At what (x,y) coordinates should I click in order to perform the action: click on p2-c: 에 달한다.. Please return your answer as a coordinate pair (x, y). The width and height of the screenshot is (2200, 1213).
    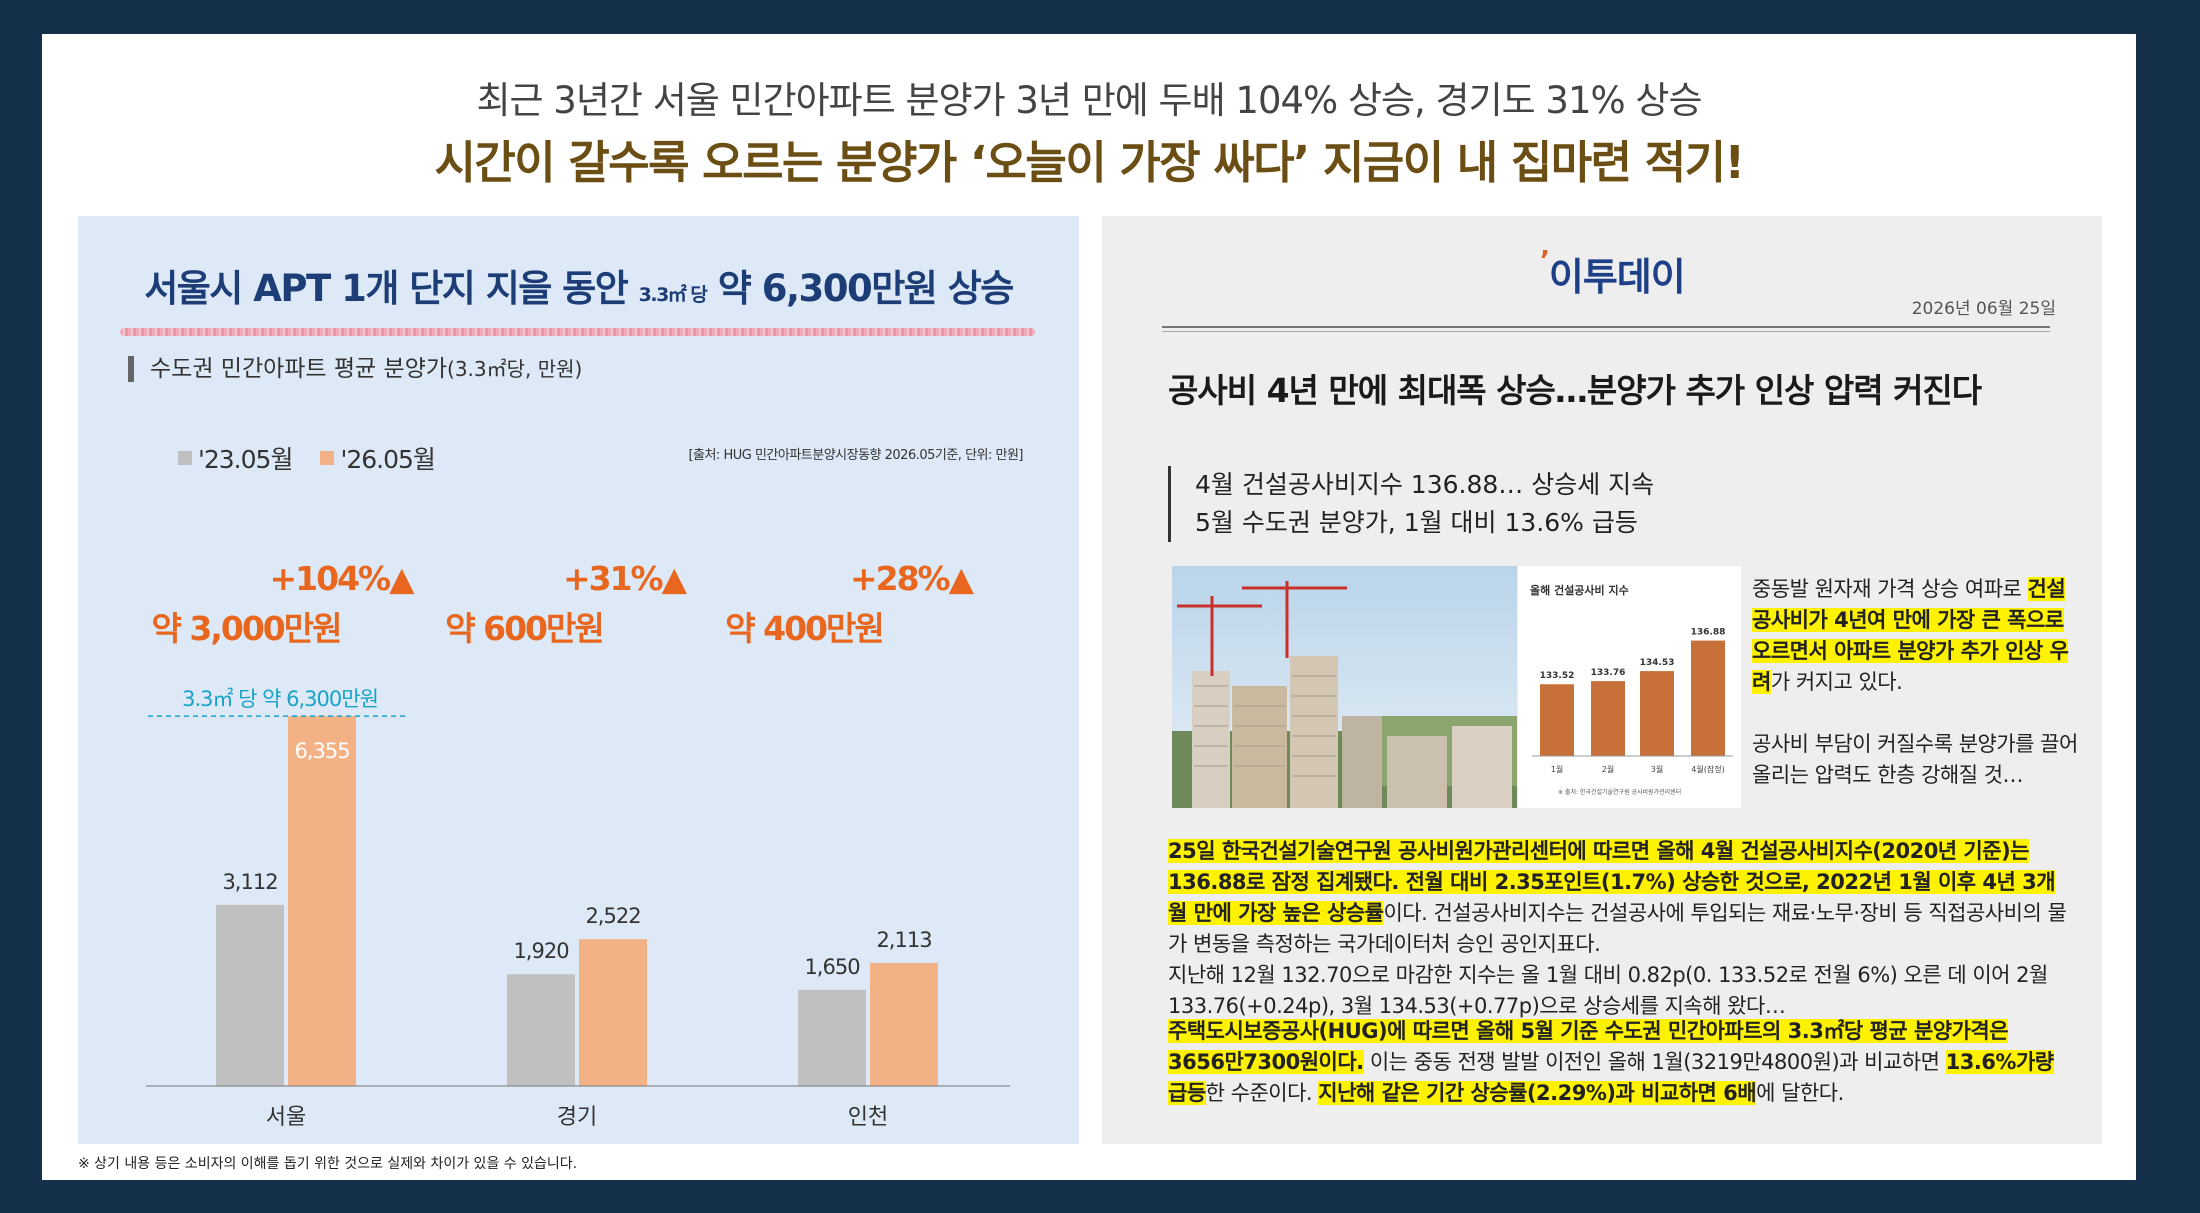
    Looking at the image, I should click on (1800, 1093).